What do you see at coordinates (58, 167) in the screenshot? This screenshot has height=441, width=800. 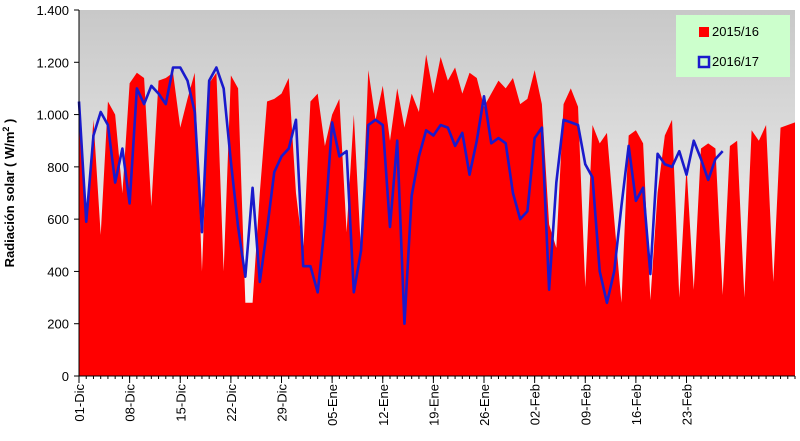 I see `y-tick-label: 800` at bounding box center [58, 167].